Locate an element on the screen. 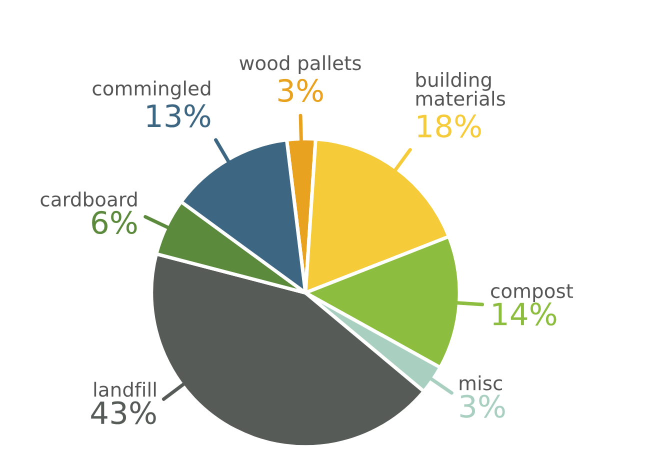 The width and height of the screenshot is (651, 470). slice-label: compost is located at coordinates (532, 293).